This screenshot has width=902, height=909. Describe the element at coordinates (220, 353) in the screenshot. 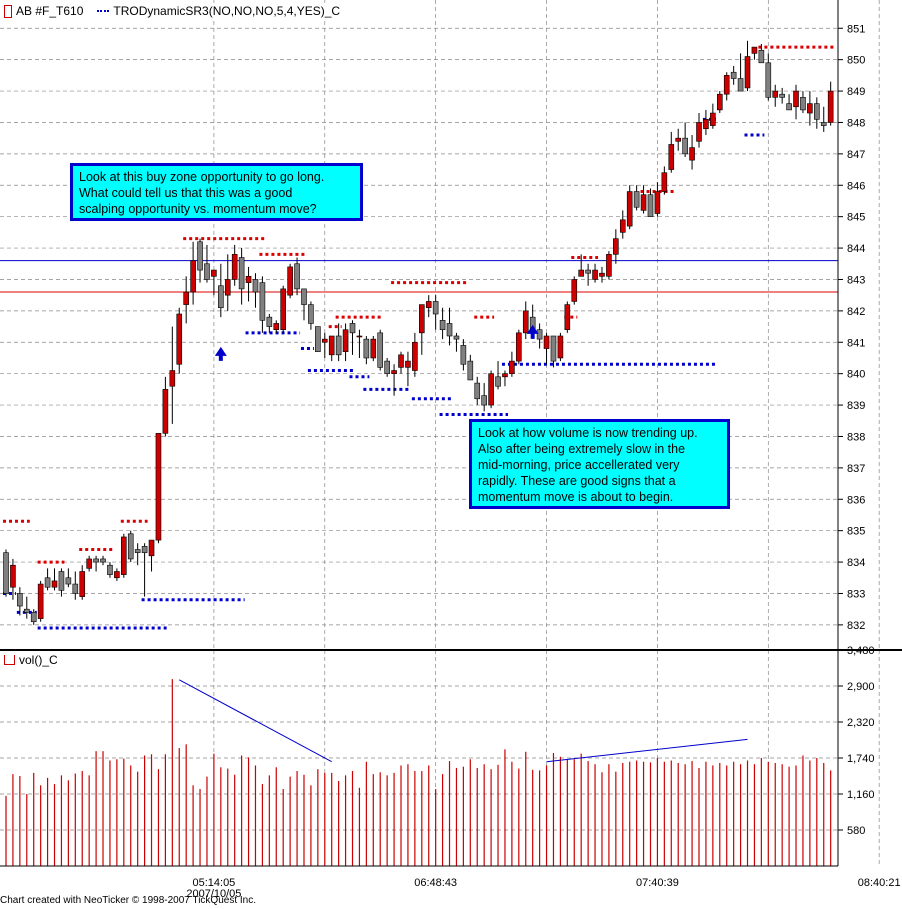

I see `up-arrow-icon` at that location.